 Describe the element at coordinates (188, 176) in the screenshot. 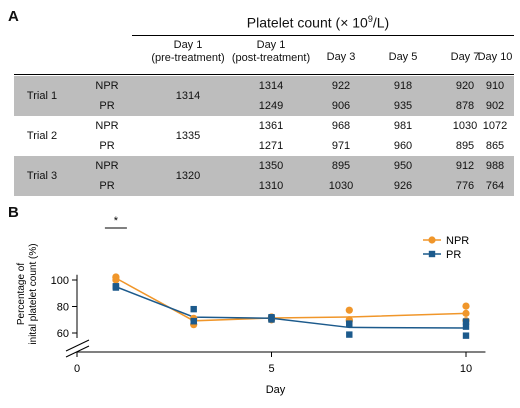

I see `pre-treatment-value: 1320` at that location.